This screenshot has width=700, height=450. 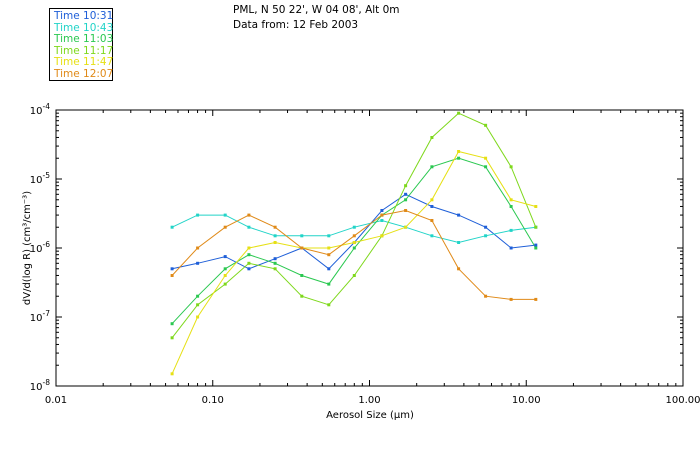 I want to click on chart-location: PML, N 50 22', W 04 08', Alt 0m, so click(x=316, y=10).